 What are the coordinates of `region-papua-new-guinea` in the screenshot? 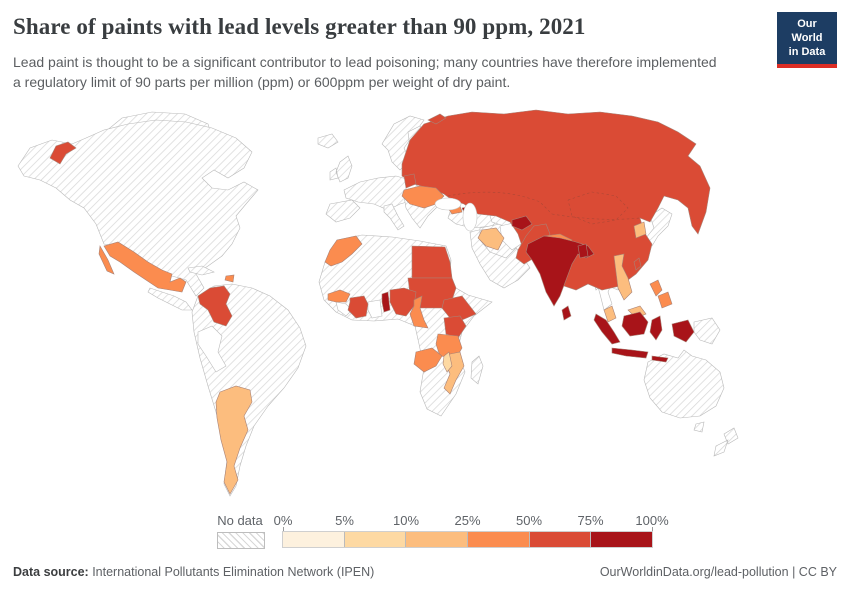 It's located at (707, 331).